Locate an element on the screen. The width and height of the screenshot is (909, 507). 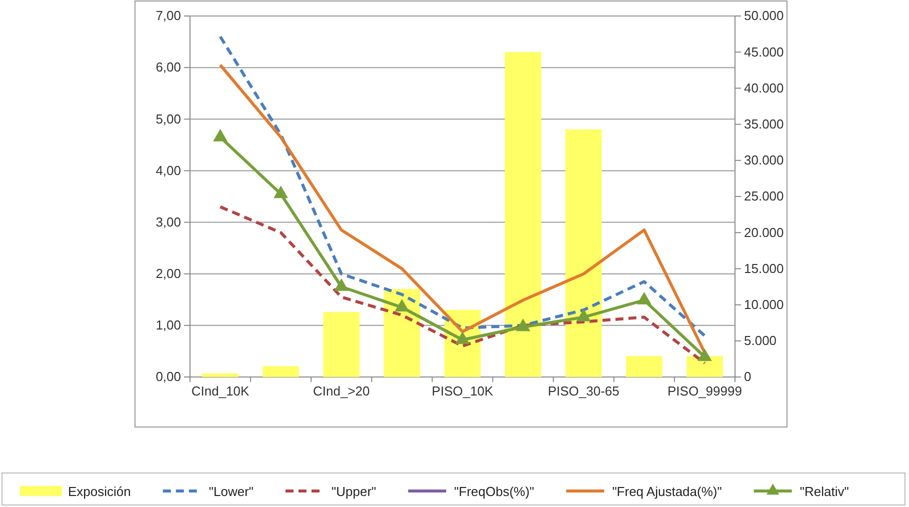
y2-tick-label: 45.000 is located at coordinates (764, 52).